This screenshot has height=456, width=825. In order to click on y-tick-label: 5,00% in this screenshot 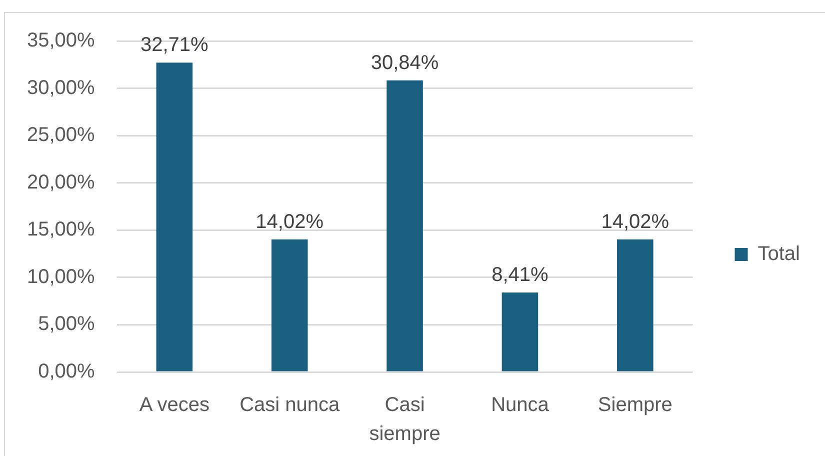, I will do `click(67, 324)`.